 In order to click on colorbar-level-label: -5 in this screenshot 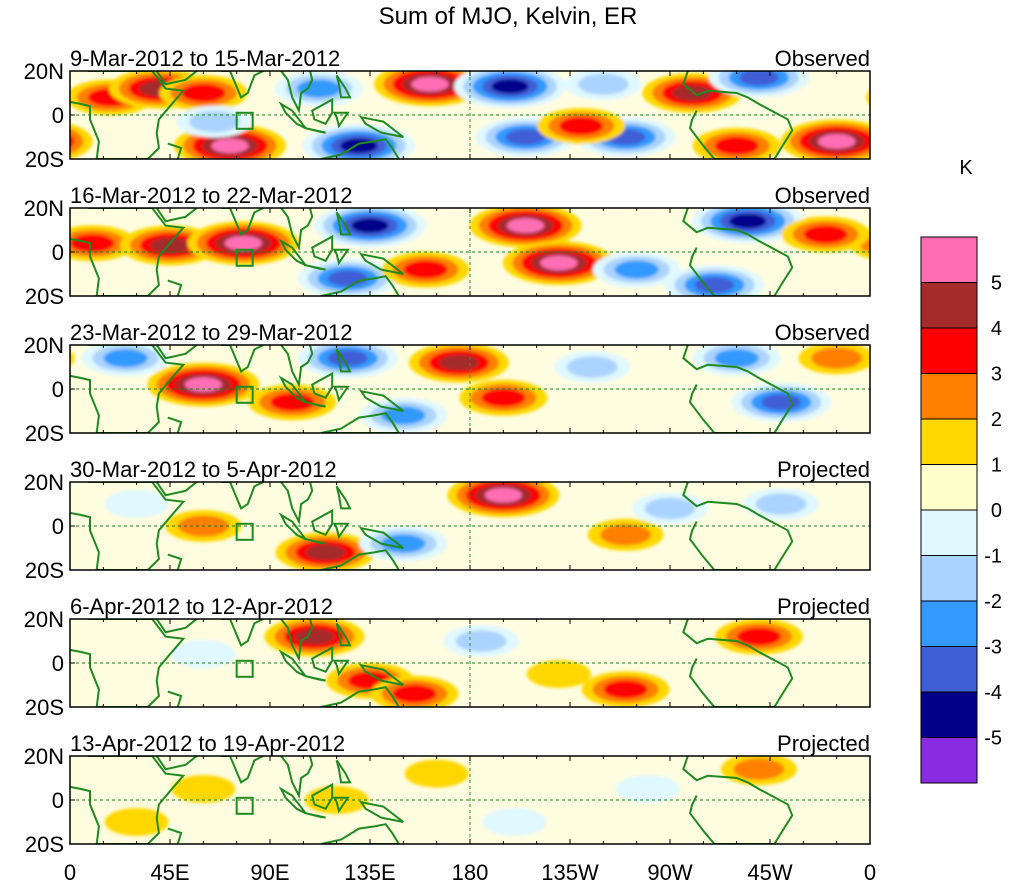, I will do `click(993, 739)`.